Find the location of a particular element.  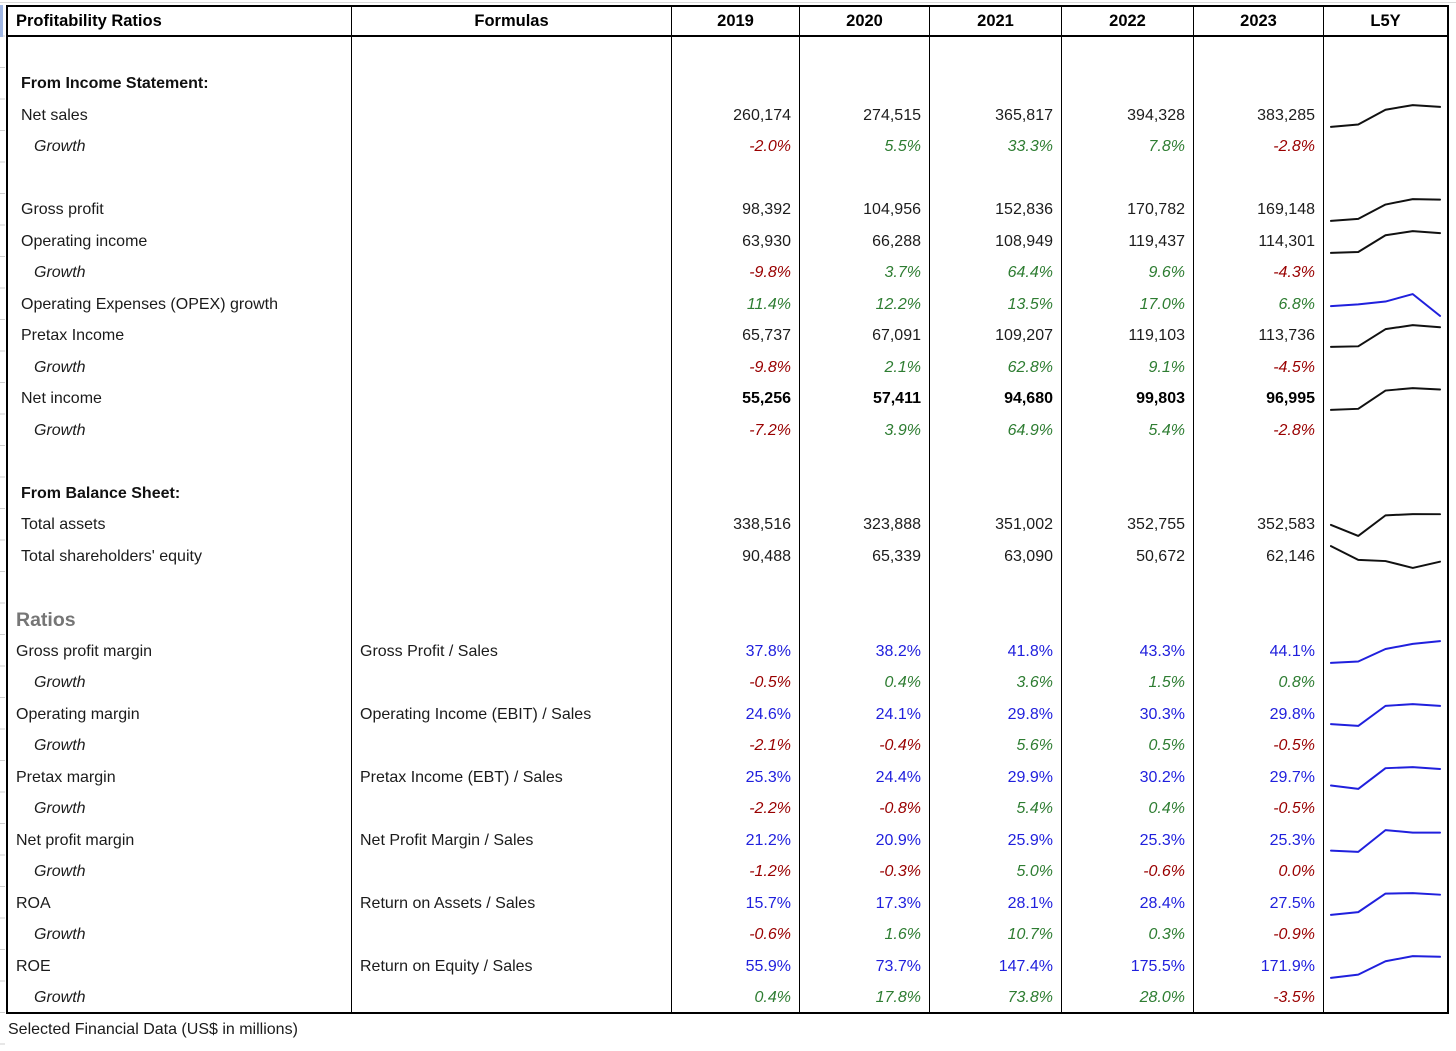

value-cell-2022: 0.3% is located at coordinates (1128, 935).